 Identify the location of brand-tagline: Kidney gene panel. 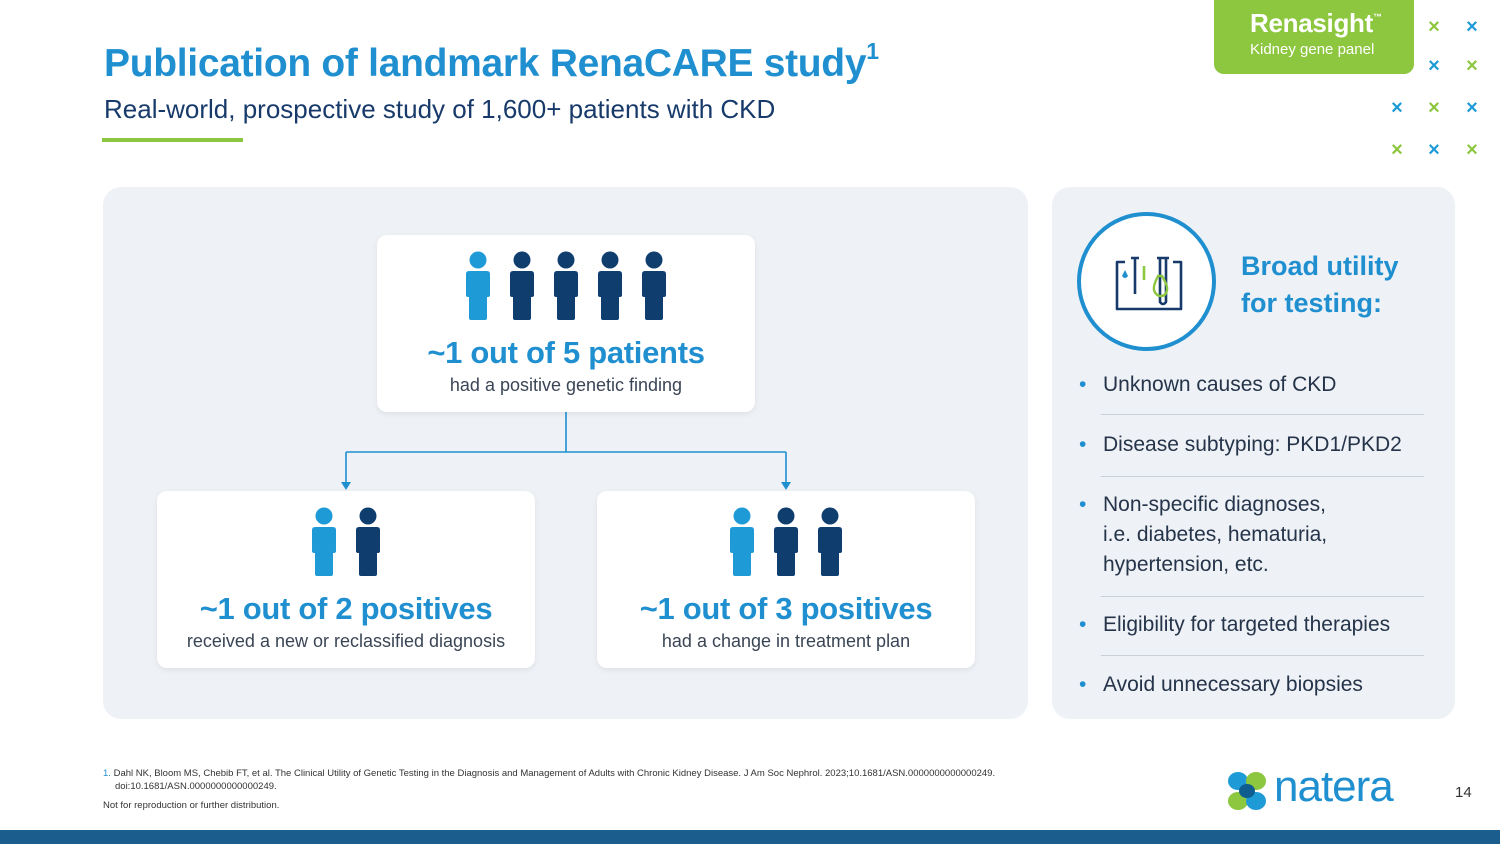
(1312, 49).